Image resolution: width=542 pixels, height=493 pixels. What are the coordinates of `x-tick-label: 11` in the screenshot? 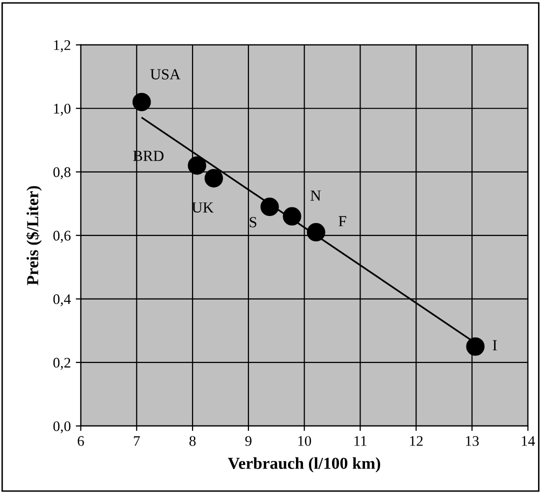 It's located at (360, 441).